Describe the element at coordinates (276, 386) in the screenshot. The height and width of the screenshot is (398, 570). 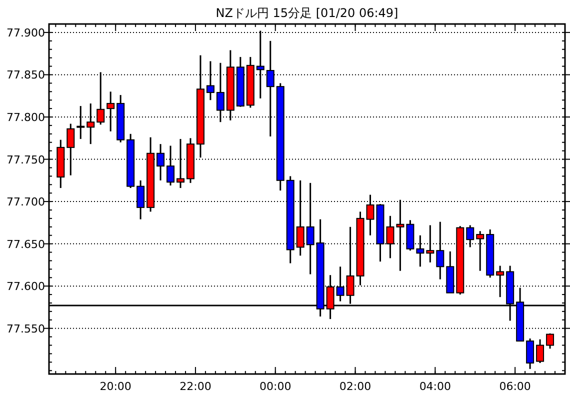
I see `xtick: 00:00` at that location.